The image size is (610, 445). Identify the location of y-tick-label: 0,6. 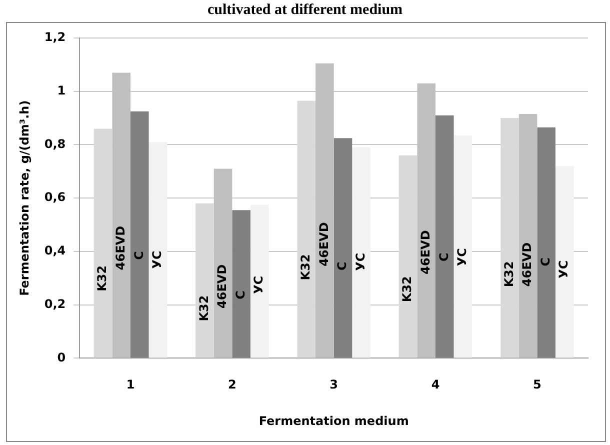
(55, 197).